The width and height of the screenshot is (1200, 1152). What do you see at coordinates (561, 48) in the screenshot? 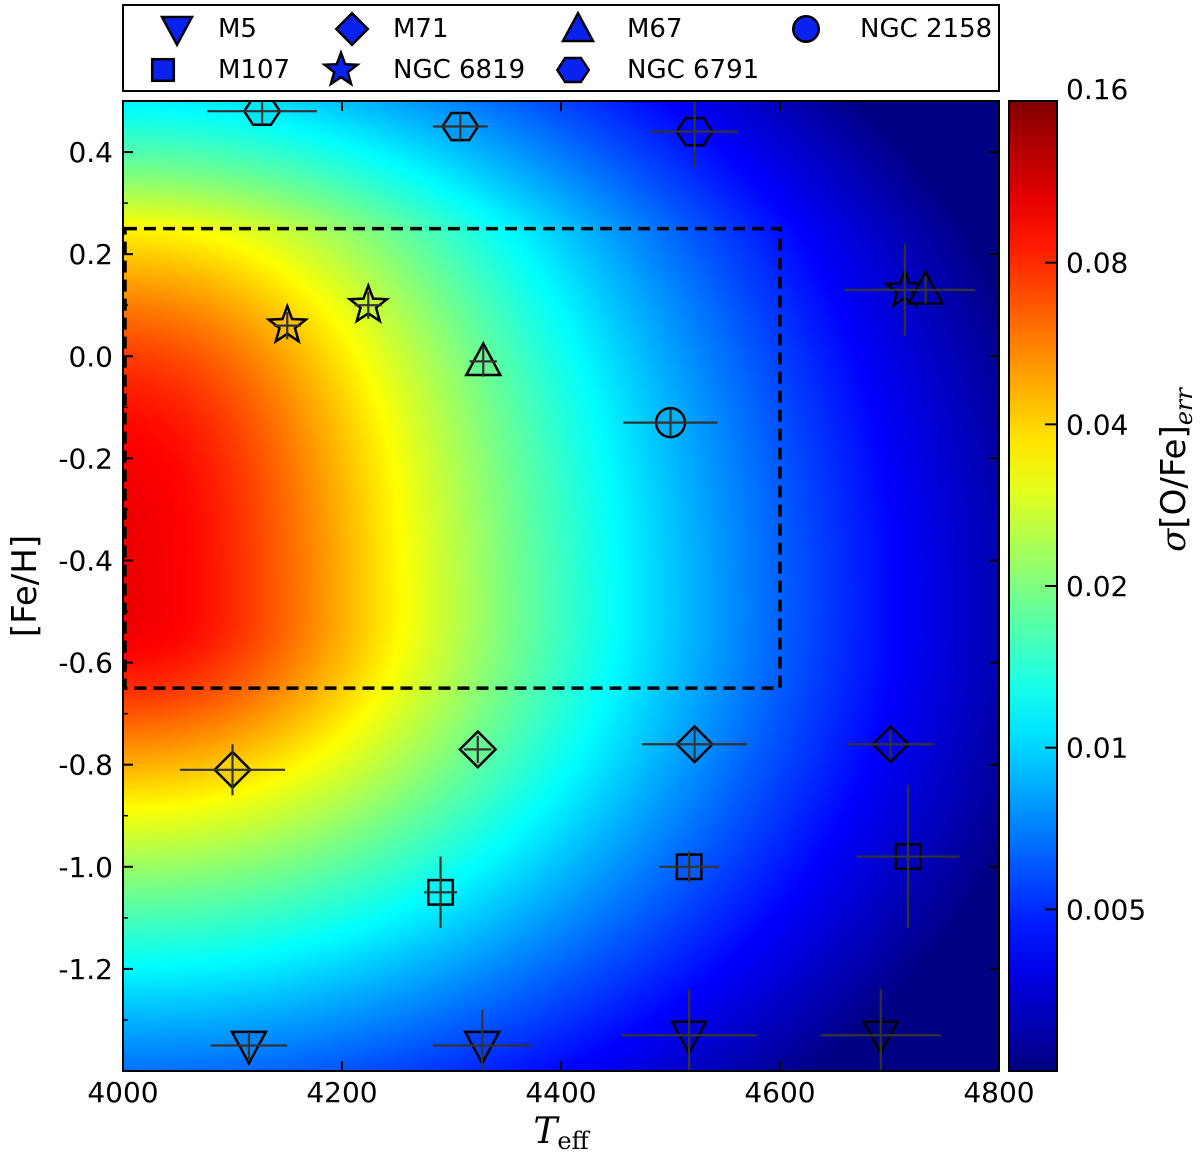
I see `legend: M5 M71 M67 NGC 2158 M107 NGC 6819 NGC 6791` at bounding box center [561, 48].